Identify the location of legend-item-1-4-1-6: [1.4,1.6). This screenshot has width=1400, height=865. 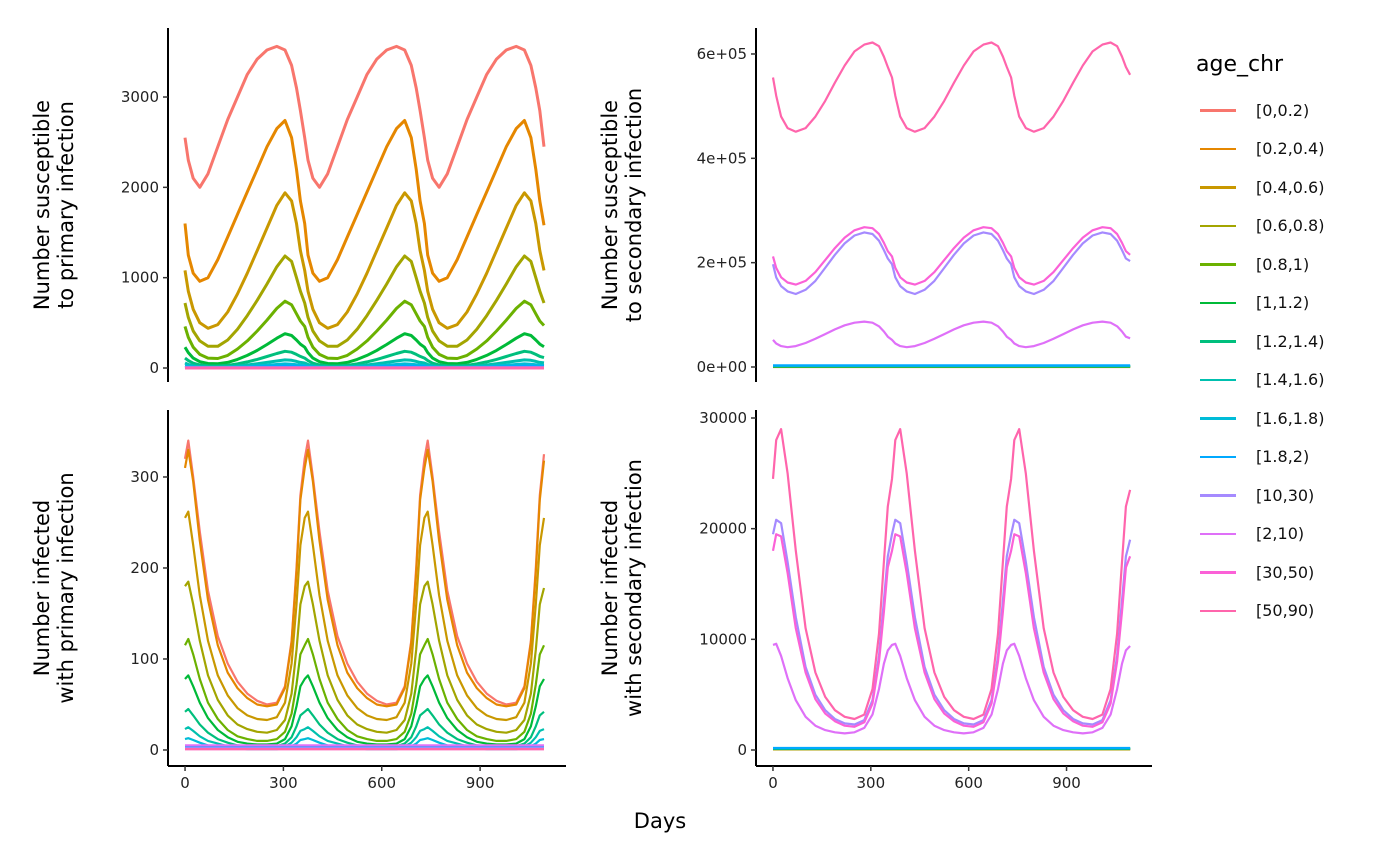
(1260, 380).